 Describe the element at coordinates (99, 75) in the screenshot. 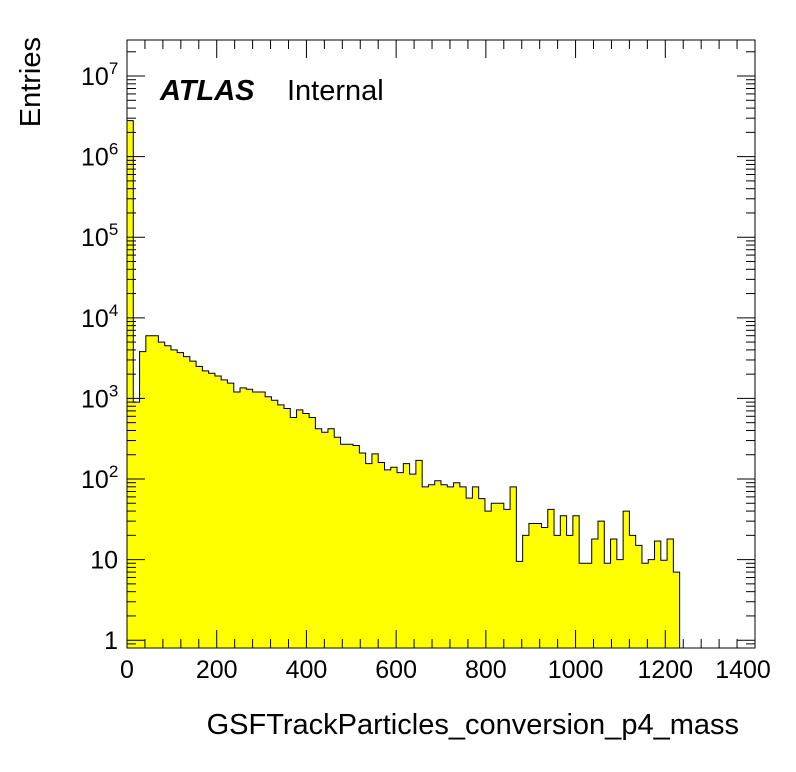

I see `y-tick-label: 10⁷` at that location.